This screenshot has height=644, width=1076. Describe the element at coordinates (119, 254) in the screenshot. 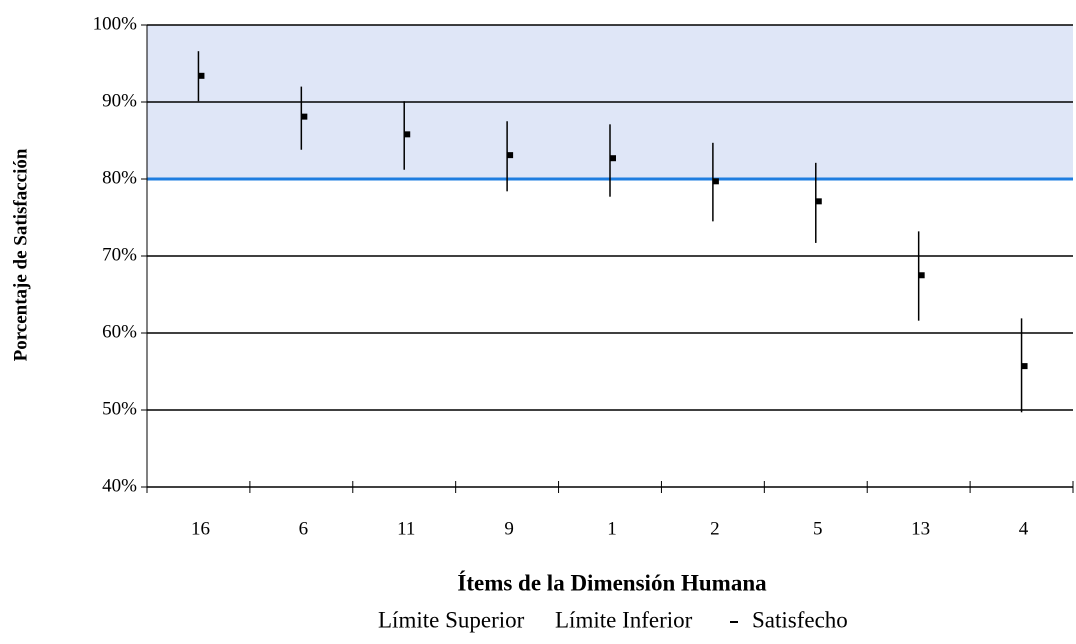

I see `y-tick-label: 70%` at that location.